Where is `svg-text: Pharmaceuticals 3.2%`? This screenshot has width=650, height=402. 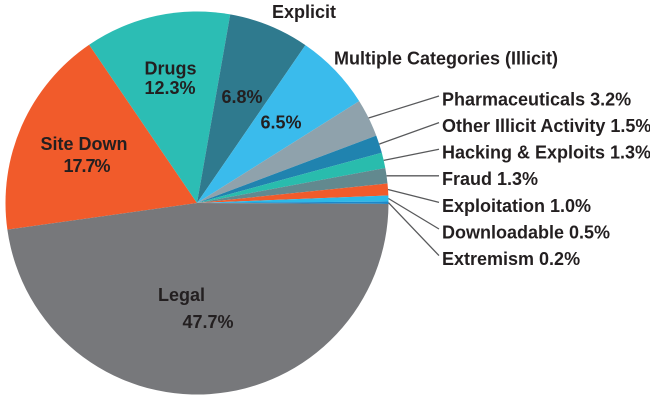
svg-text: Pharmaceuticals 3.2% is located at coordinates (536, 99).